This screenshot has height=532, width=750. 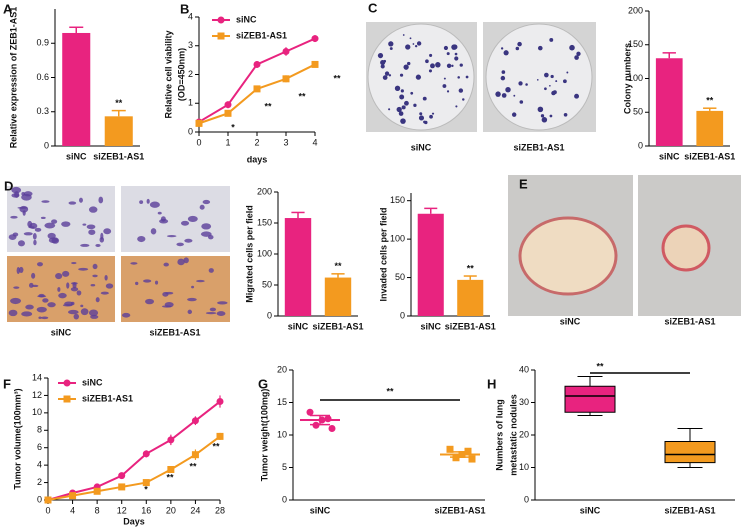 I want to click on x-tick-label: 24, so click(x=195, y=510).